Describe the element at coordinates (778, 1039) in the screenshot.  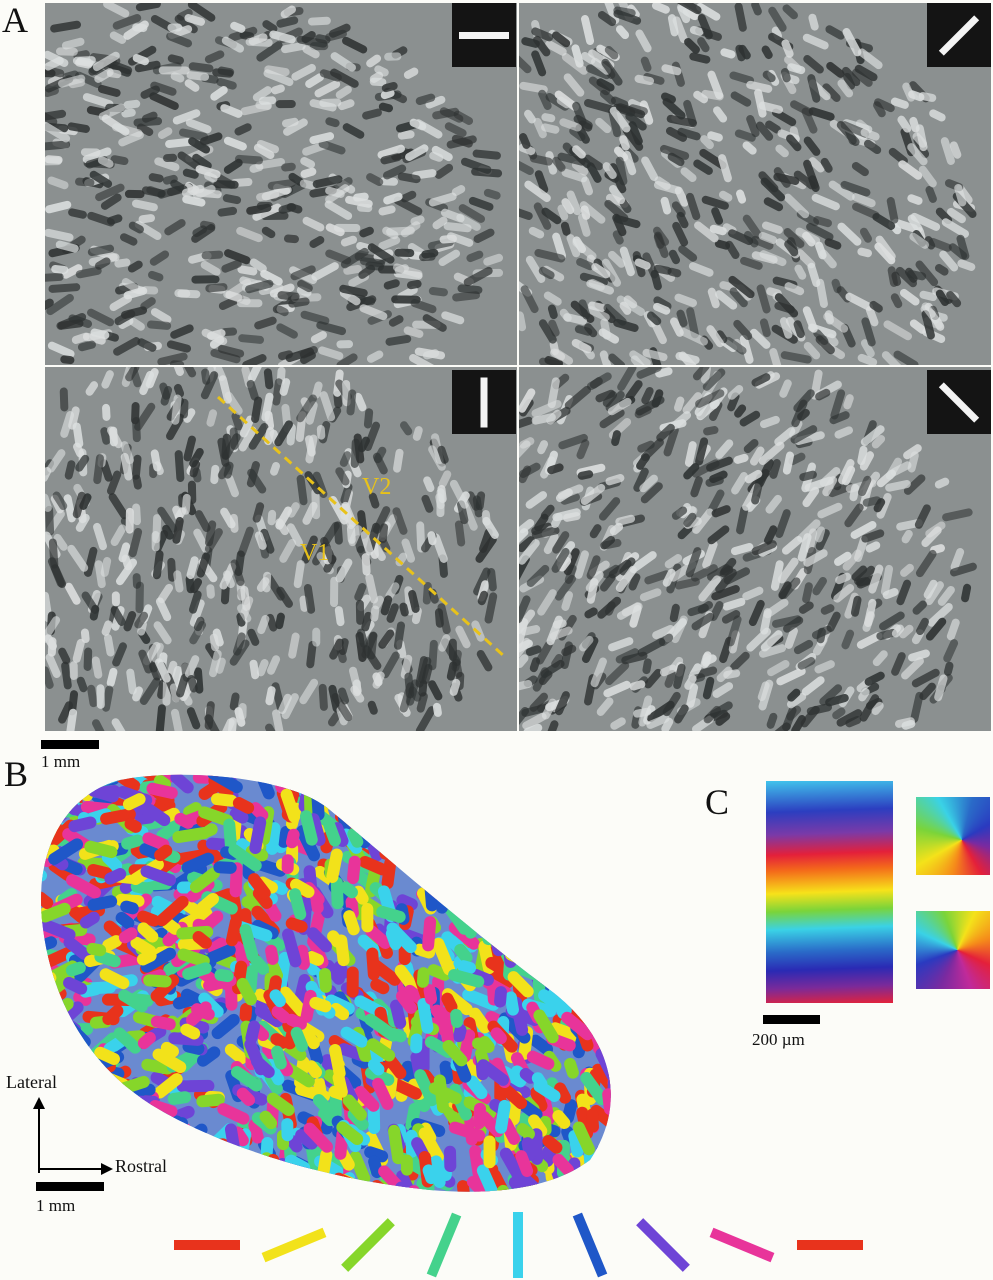
I see `panel-c-scale-label: 200 µm` at that location.